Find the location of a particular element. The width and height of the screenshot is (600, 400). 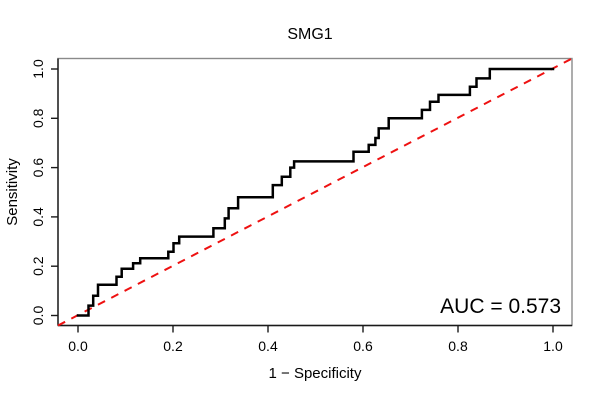

x-tick-label: 0.0 is located at coordinates (78, 346).